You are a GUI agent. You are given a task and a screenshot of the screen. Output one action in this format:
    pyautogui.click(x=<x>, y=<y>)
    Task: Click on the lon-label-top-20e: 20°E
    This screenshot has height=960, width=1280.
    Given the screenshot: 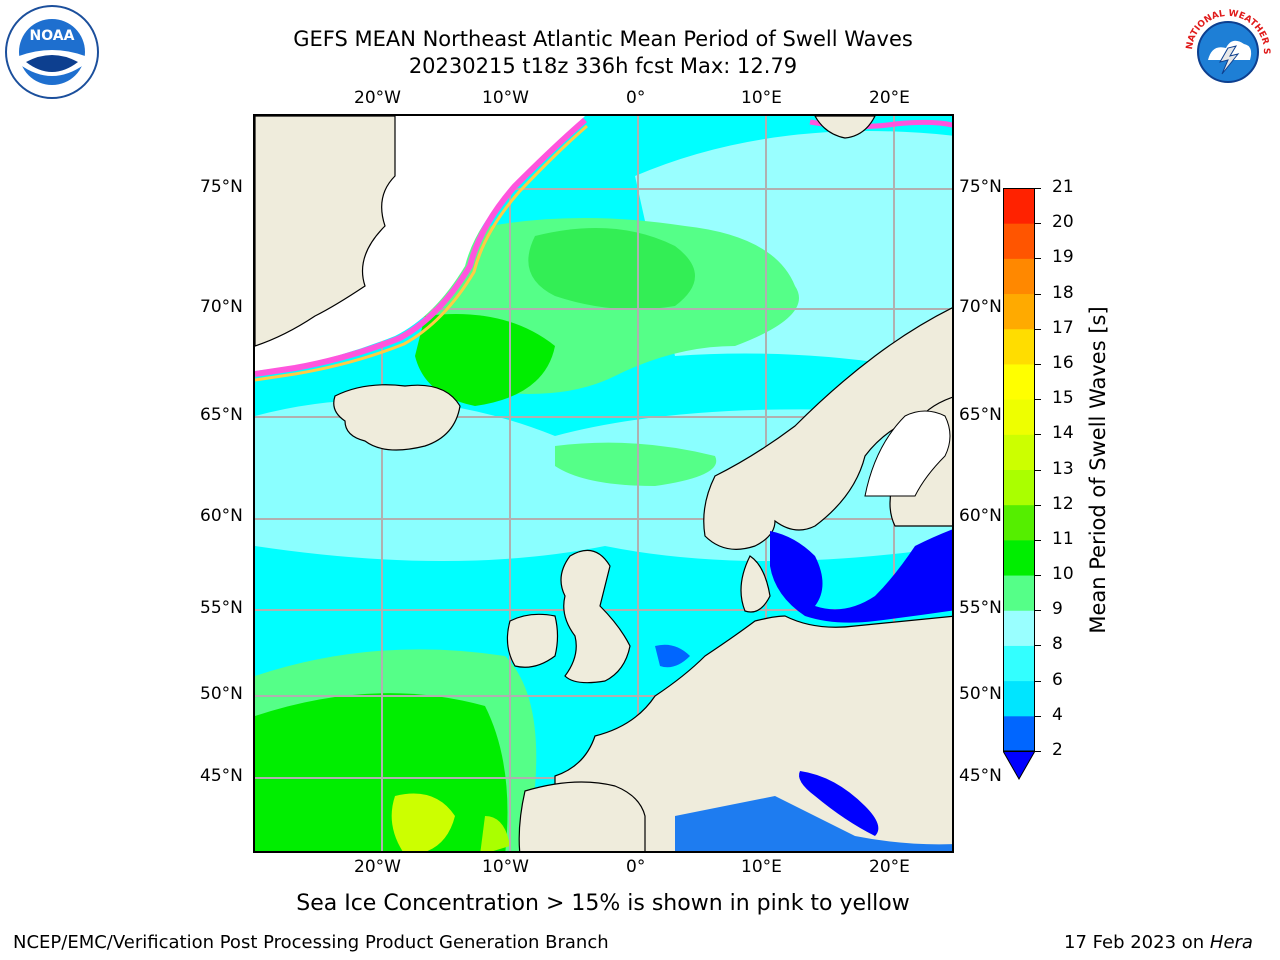 What is the action you would take?
    pyautogui.click(x=889, y=98)
    